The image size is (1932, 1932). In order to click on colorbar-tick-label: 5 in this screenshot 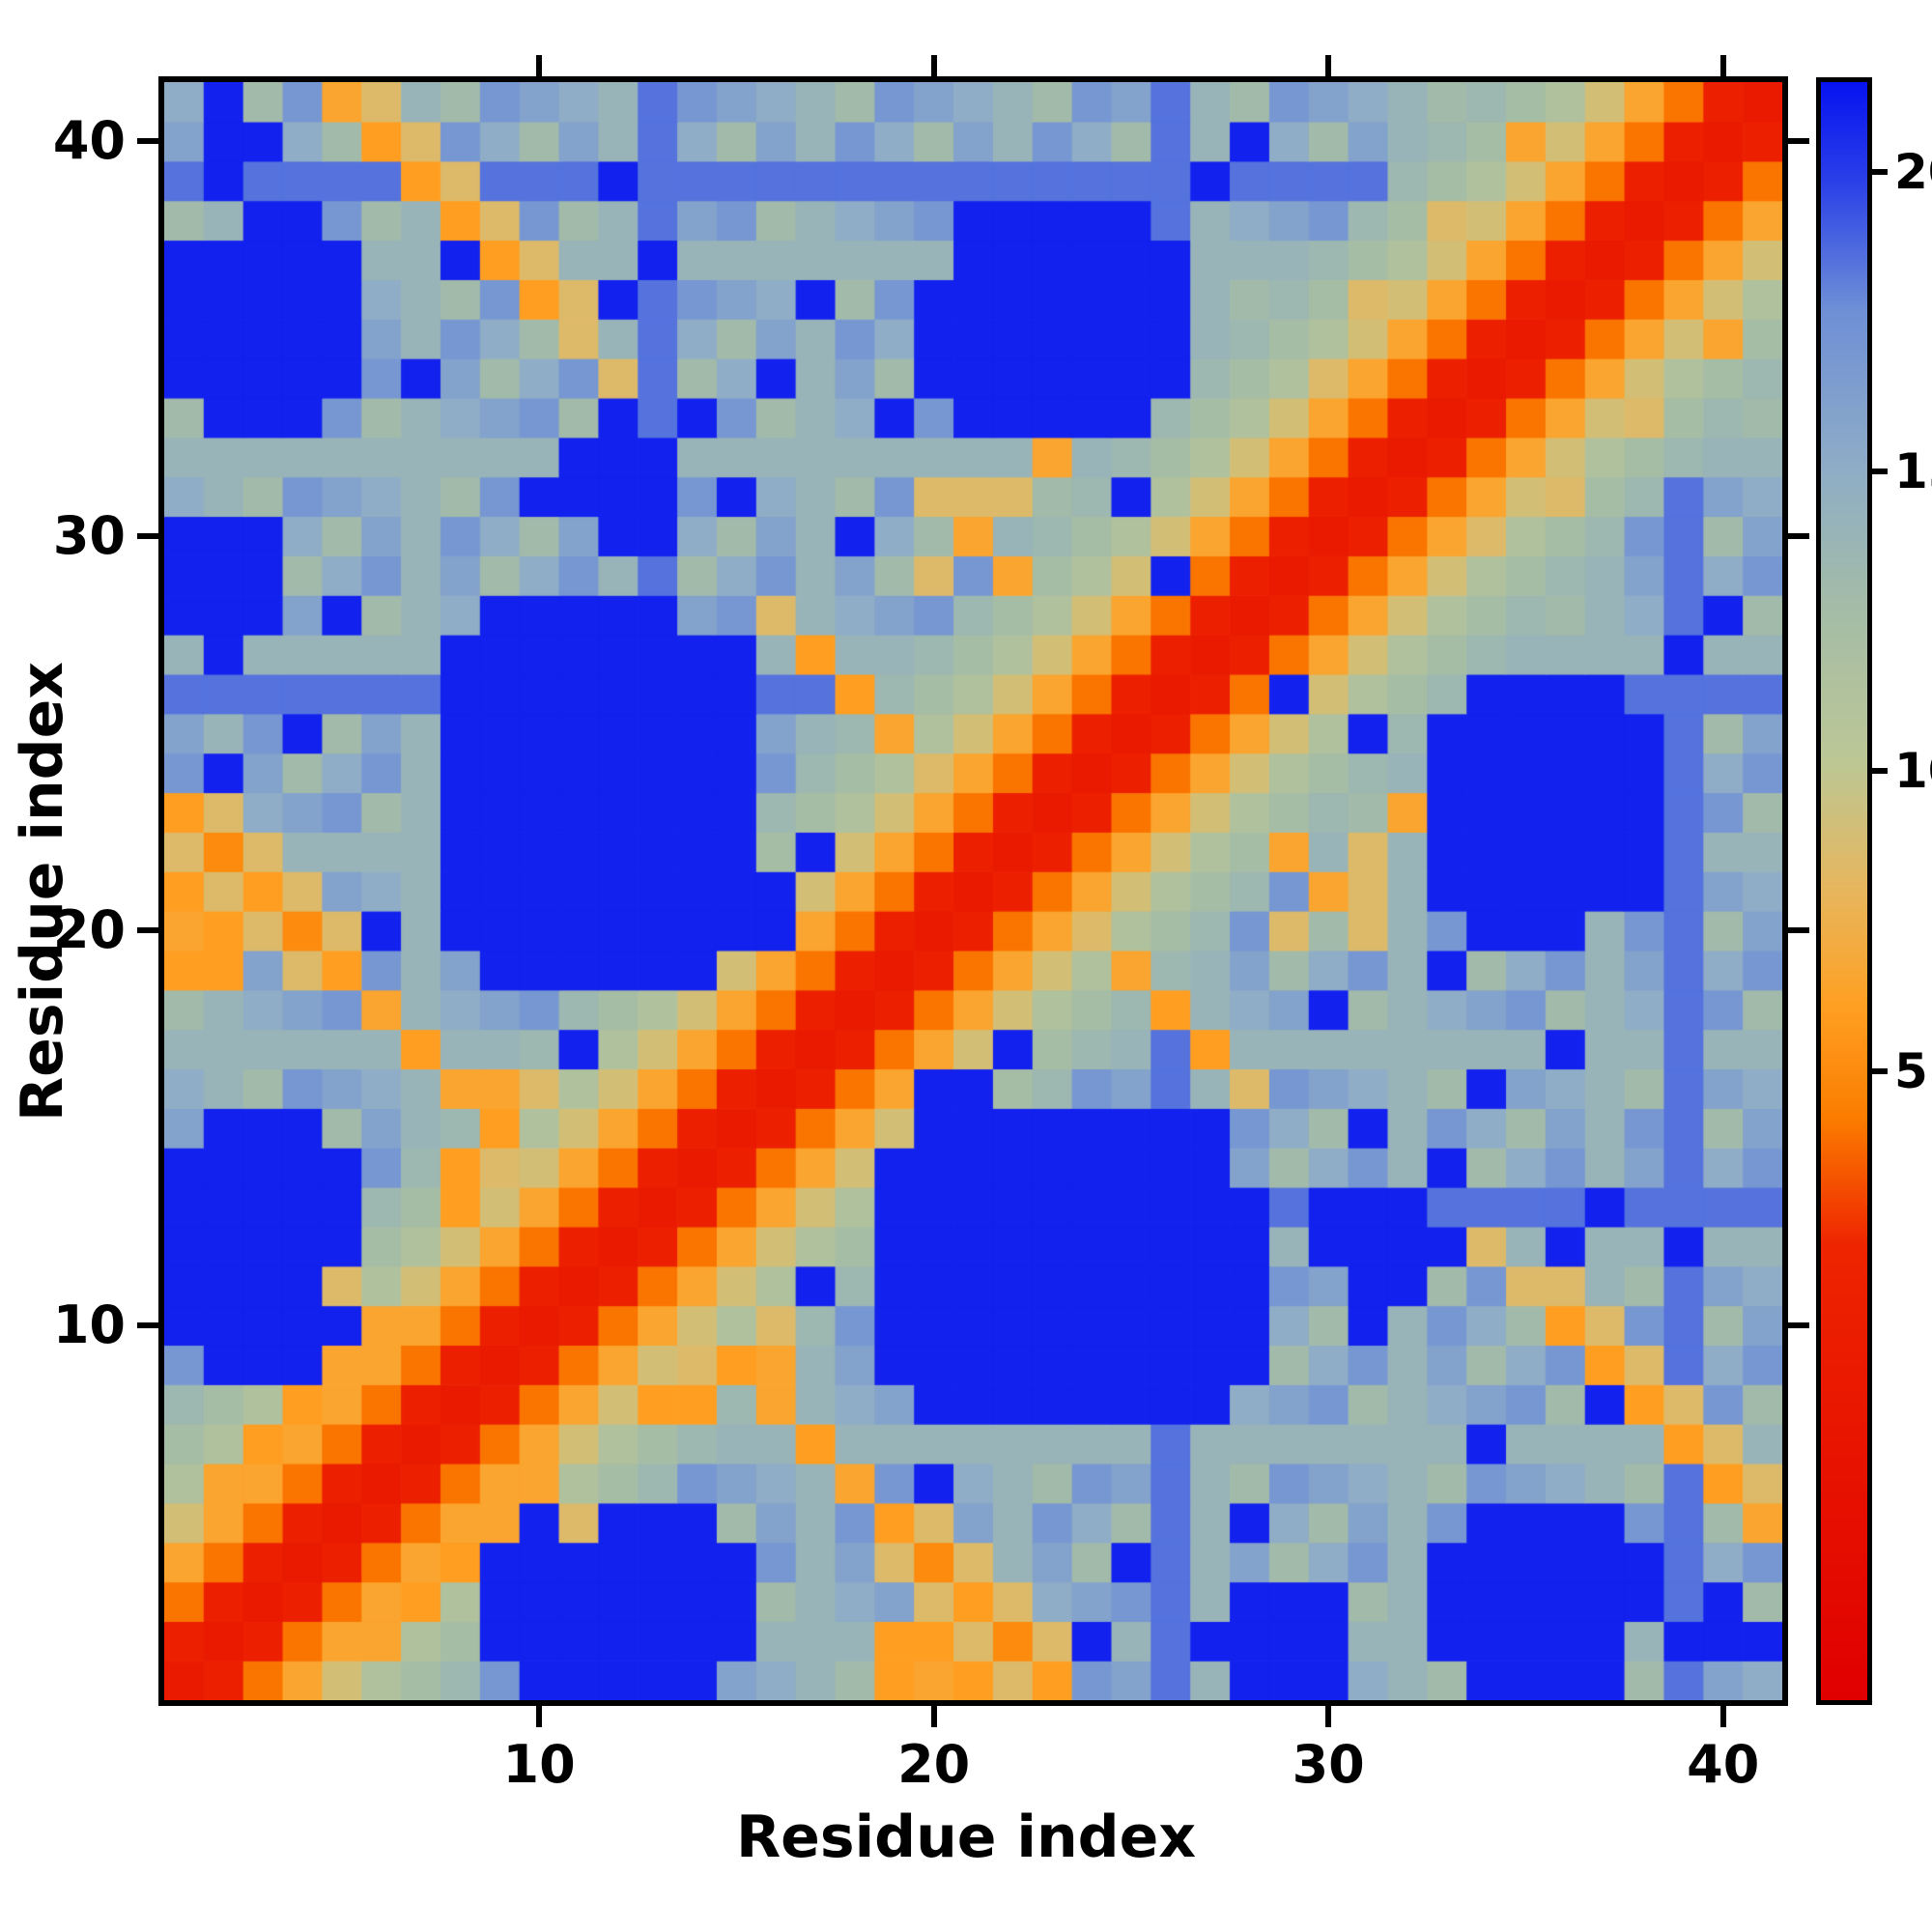, I will do `click(1911, 1070)`.